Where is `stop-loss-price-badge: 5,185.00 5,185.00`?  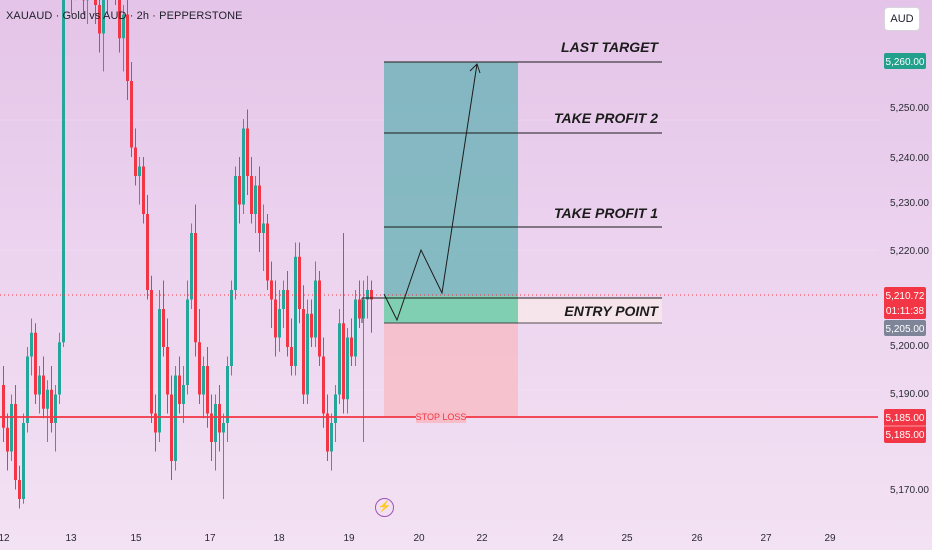 stop-loss-price-badge: 5,185.00 5,185.00 is located at coordinates (905, 426).